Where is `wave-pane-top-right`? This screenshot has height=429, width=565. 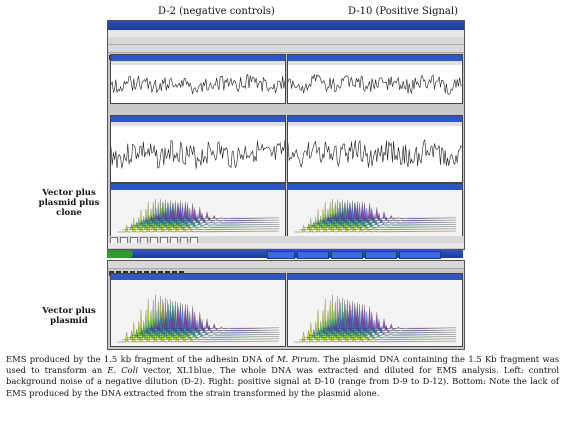
wave-pane-top-right is located at coordinates (375, 79).